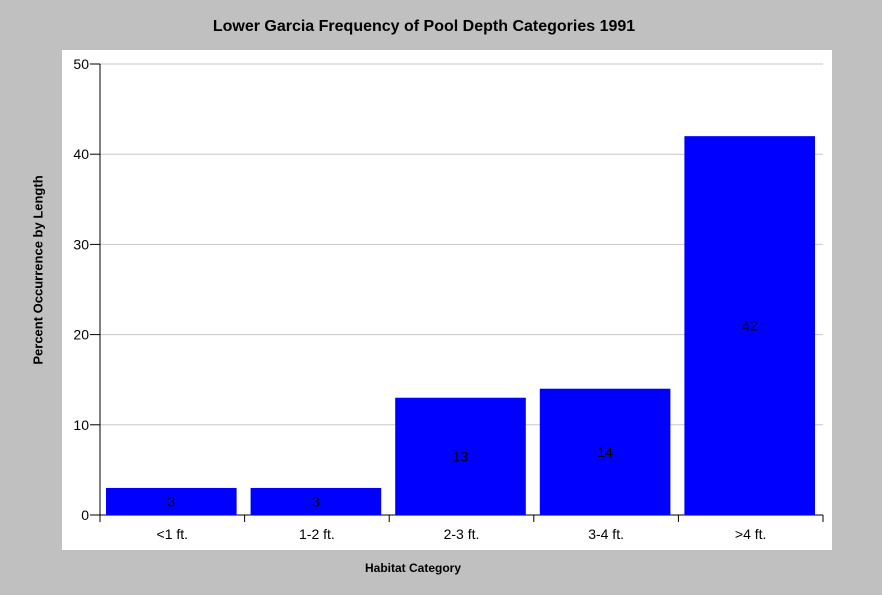 The width and height of the screenshot is (882, 595). I want to click on data-label: 14, so click(605, 452).